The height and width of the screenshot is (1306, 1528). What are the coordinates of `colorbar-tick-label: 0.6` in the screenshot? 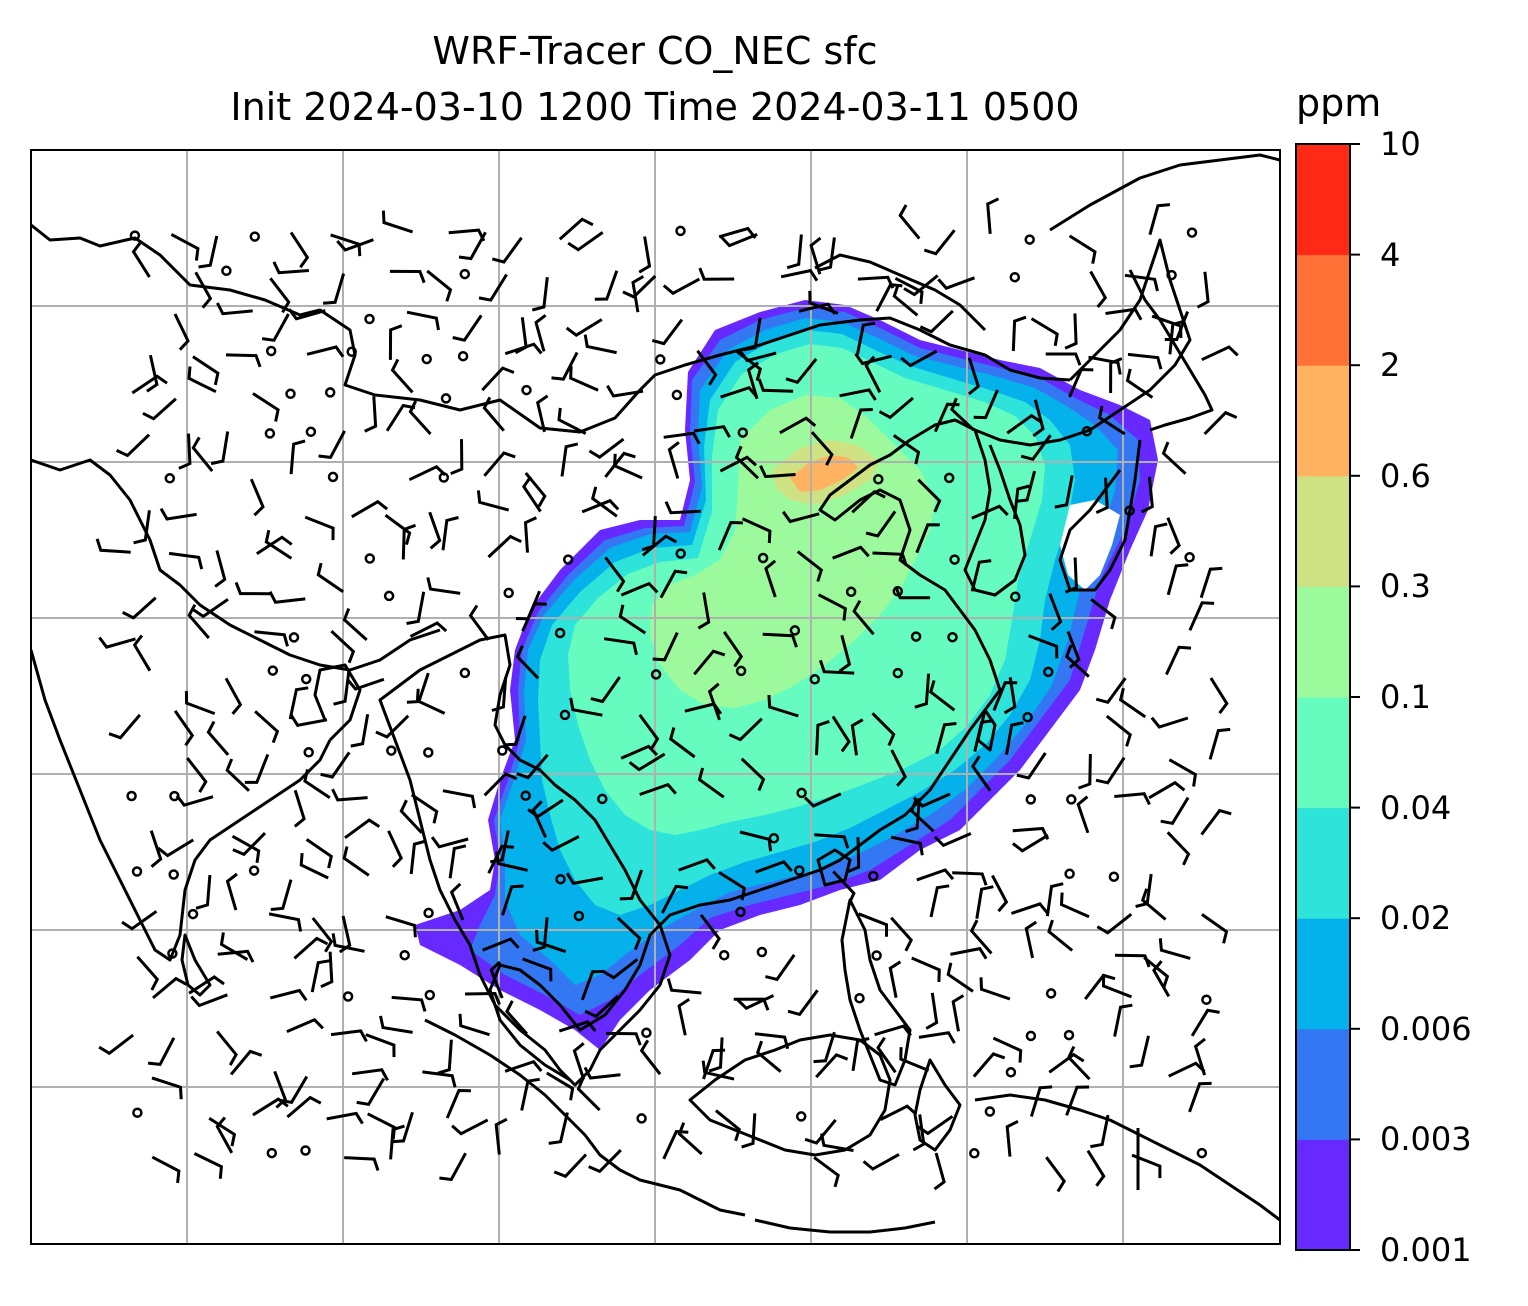 It's located at (1405, 475).